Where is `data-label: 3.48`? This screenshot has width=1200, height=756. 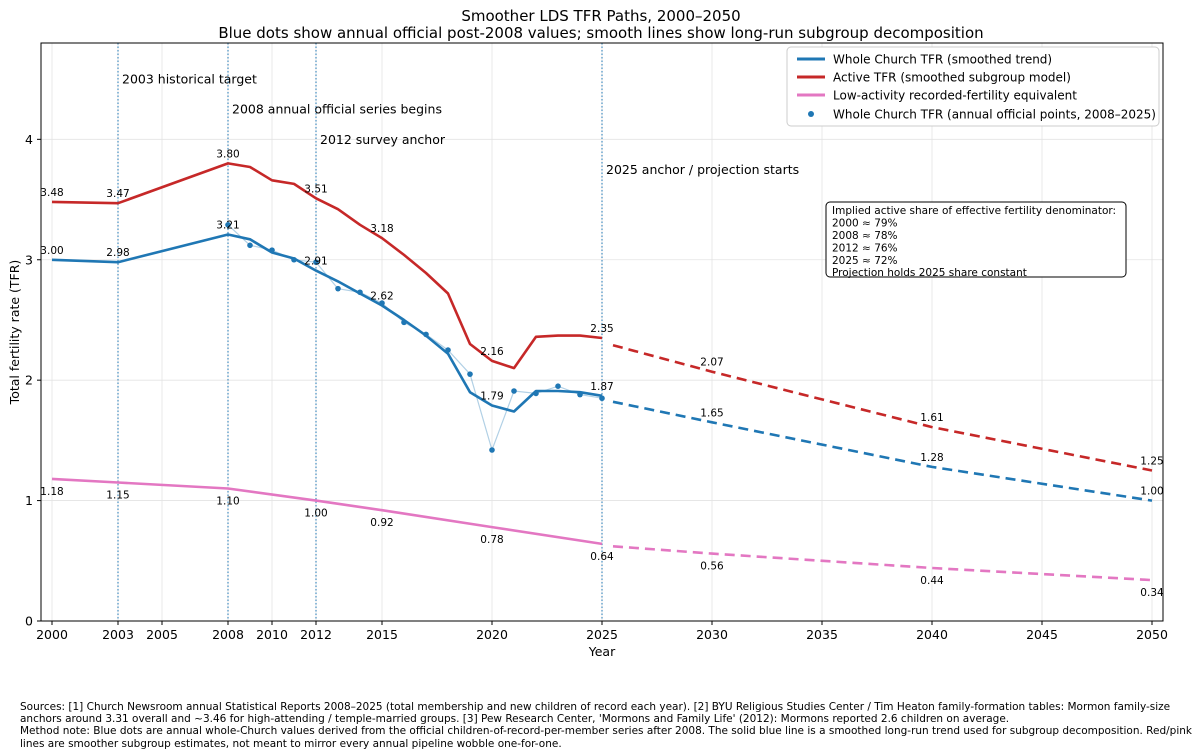 data-label: 3.48 is located at coordinates (51, 193).